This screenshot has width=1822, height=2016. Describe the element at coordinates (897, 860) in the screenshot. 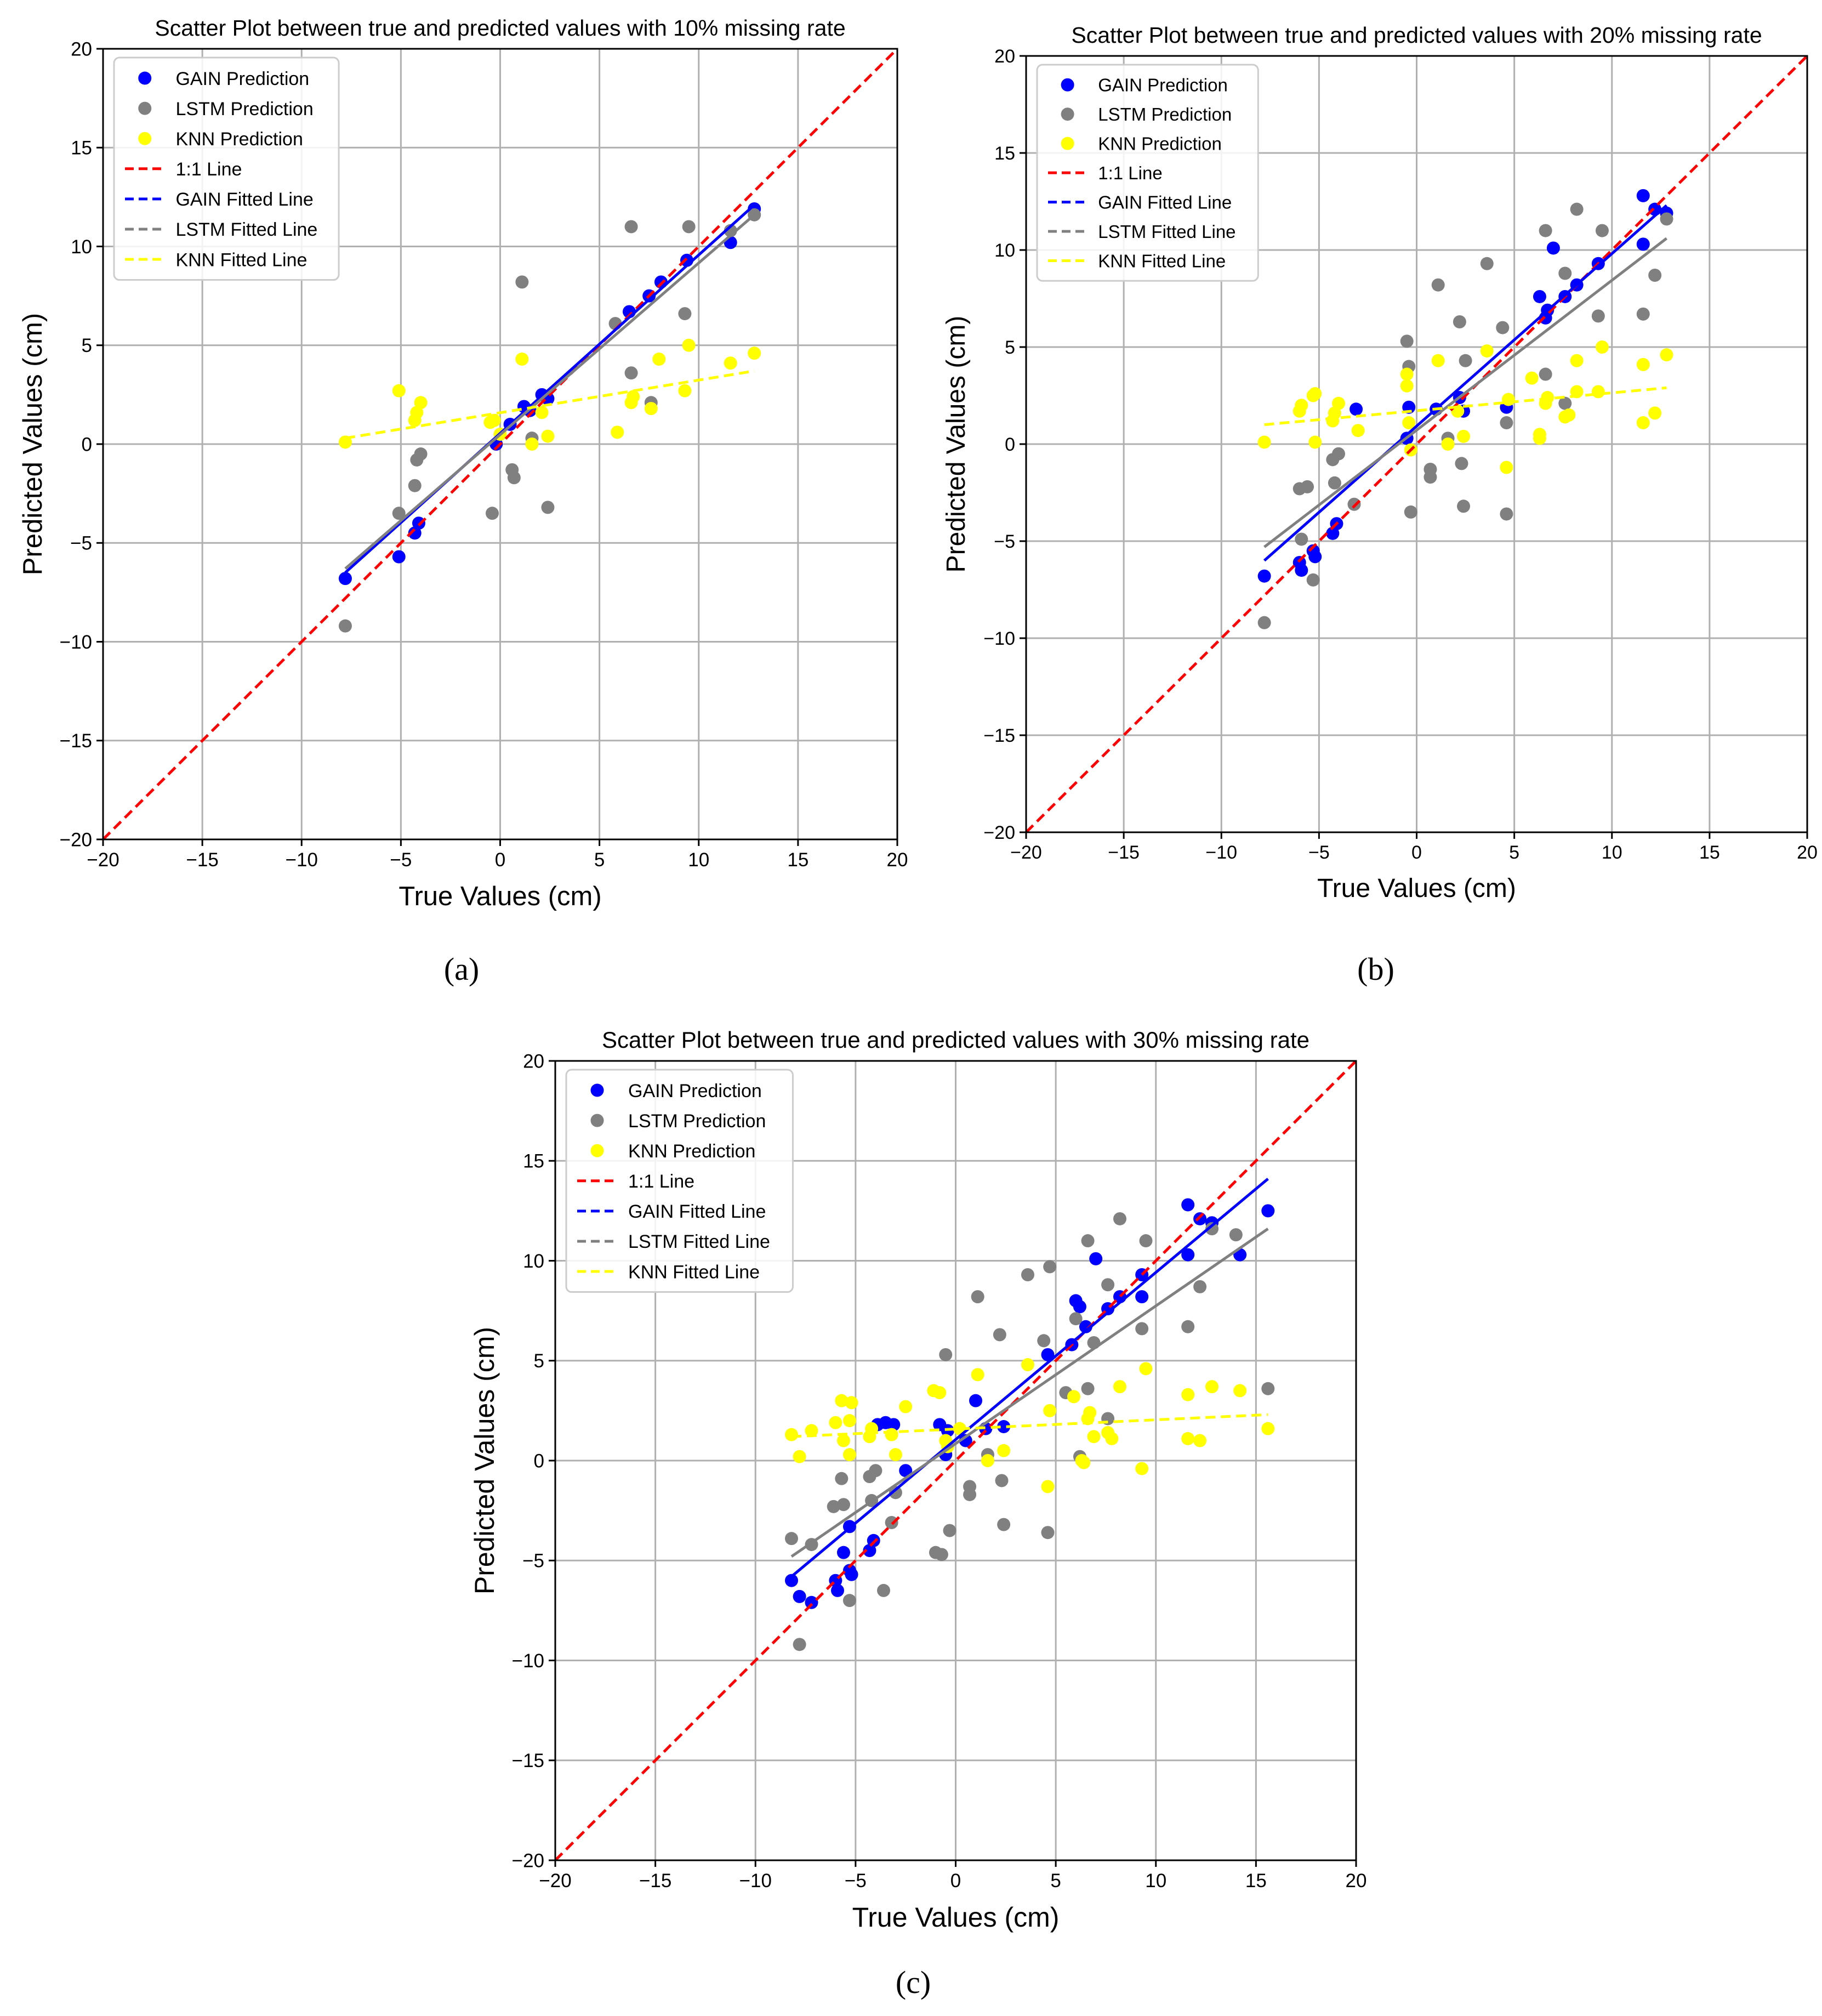

I see `x-tick-label: 20` at that location.